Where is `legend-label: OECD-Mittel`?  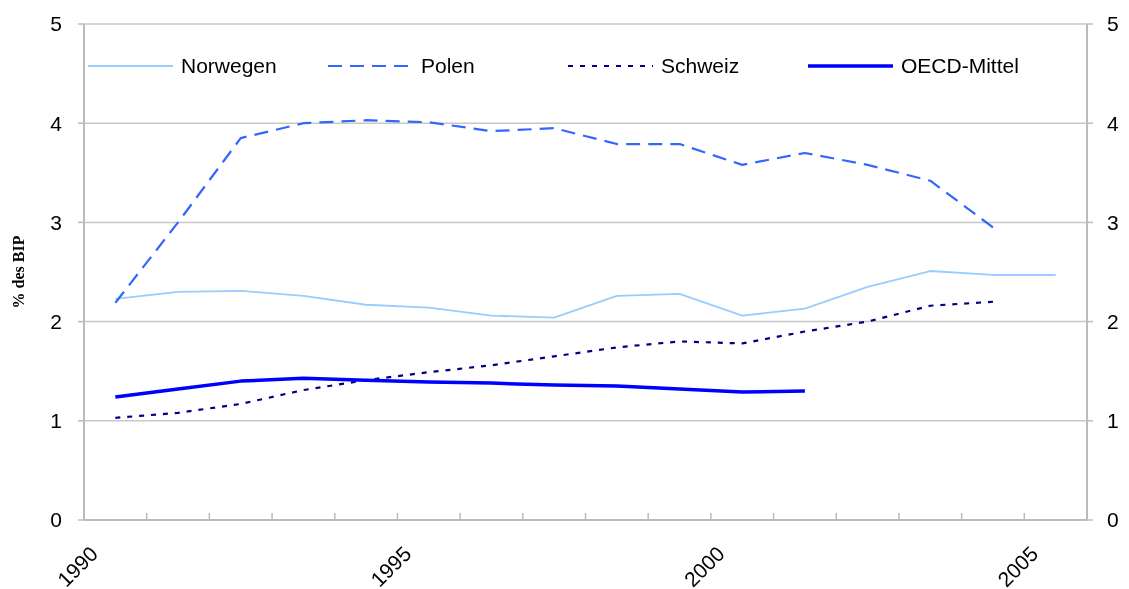
legend-label: OECD-Mittel is located at coordinates (960, 66).